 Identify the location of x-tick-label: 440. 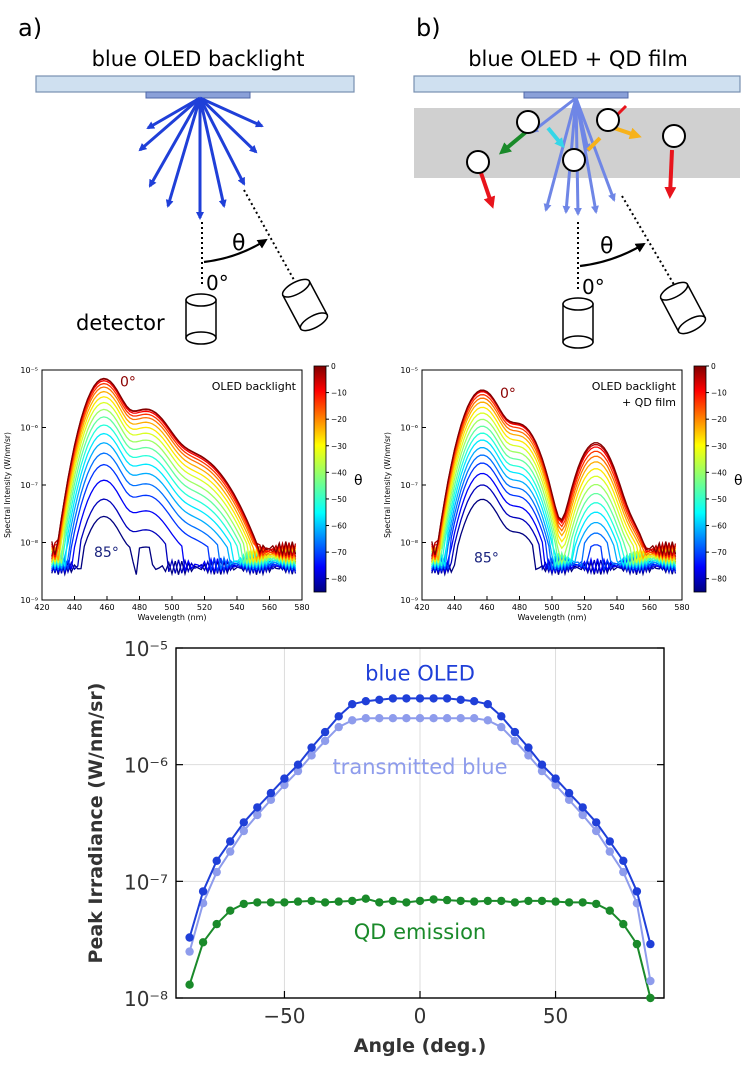
(454, 607).